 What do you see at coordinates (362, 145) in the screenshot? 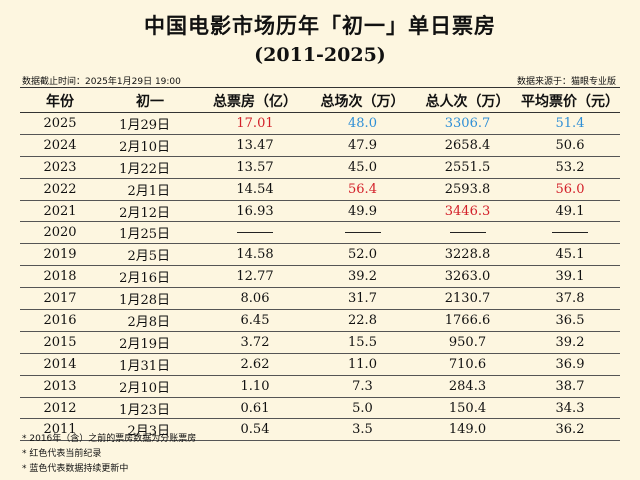
I see `cell-total-shows: 47.9` at bounding box center [362, 145].